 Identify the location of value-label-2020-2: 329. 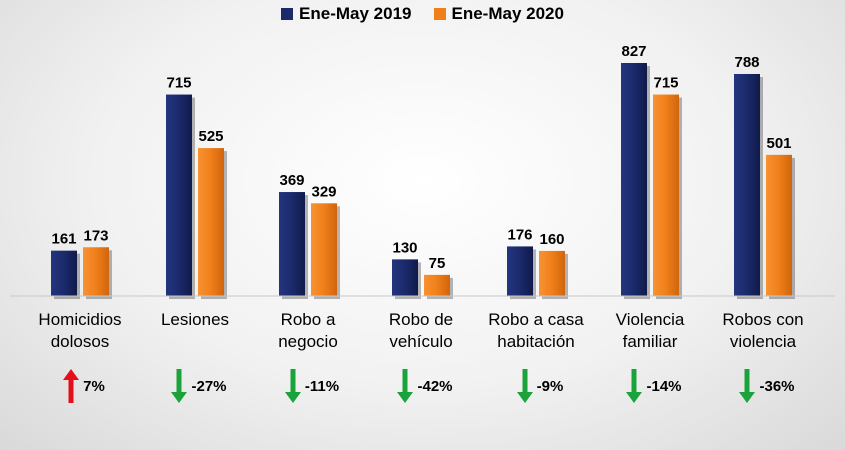
(323, 191).